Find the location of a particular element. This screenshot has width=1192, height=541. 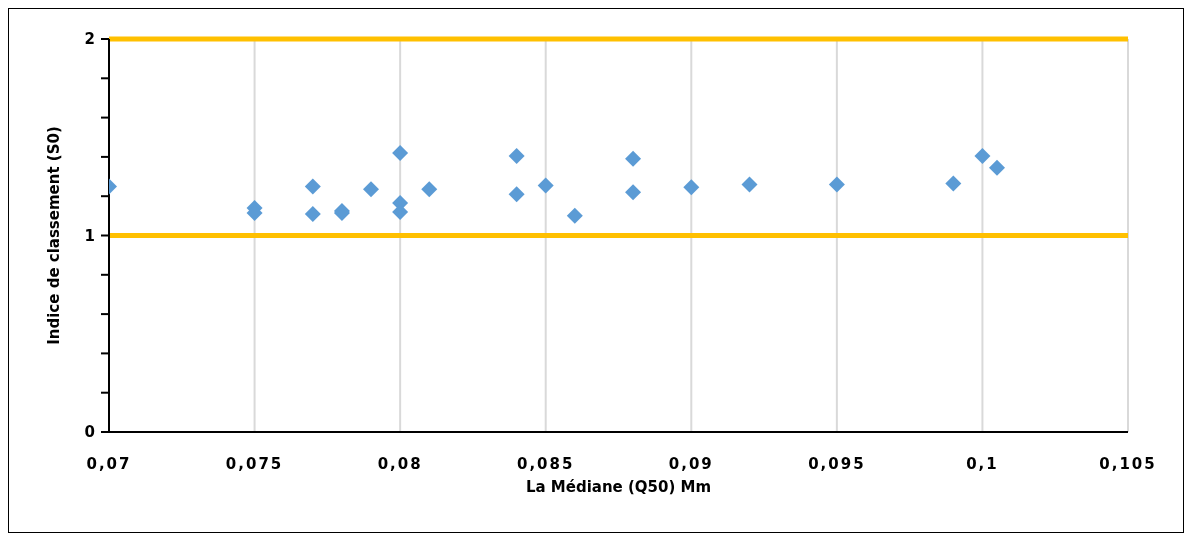

y-tick-label: 0 is located at coordinates (89, 432).